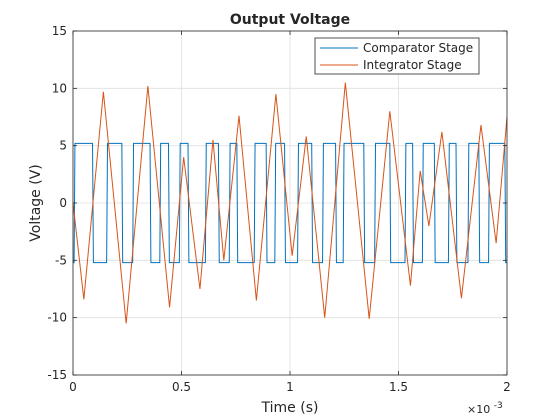 Image resolution: width=560 pixels, height=420 pixels. What do you see at coordinates (290, 408) in the screenshot?
I see `x-axis-label: Time (s)` at bounding box center [290, 408].